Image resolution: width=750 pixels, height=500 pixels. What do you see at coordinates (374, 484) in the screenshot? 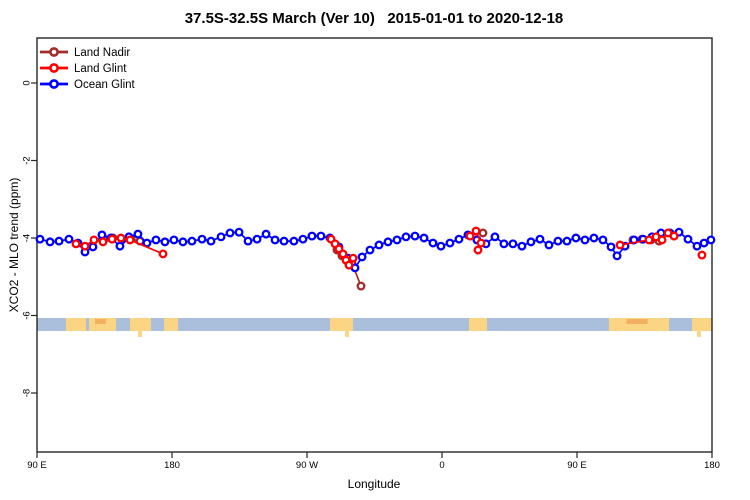
I see `x-axis-title: Longitude` at bounding box center [374, 484].